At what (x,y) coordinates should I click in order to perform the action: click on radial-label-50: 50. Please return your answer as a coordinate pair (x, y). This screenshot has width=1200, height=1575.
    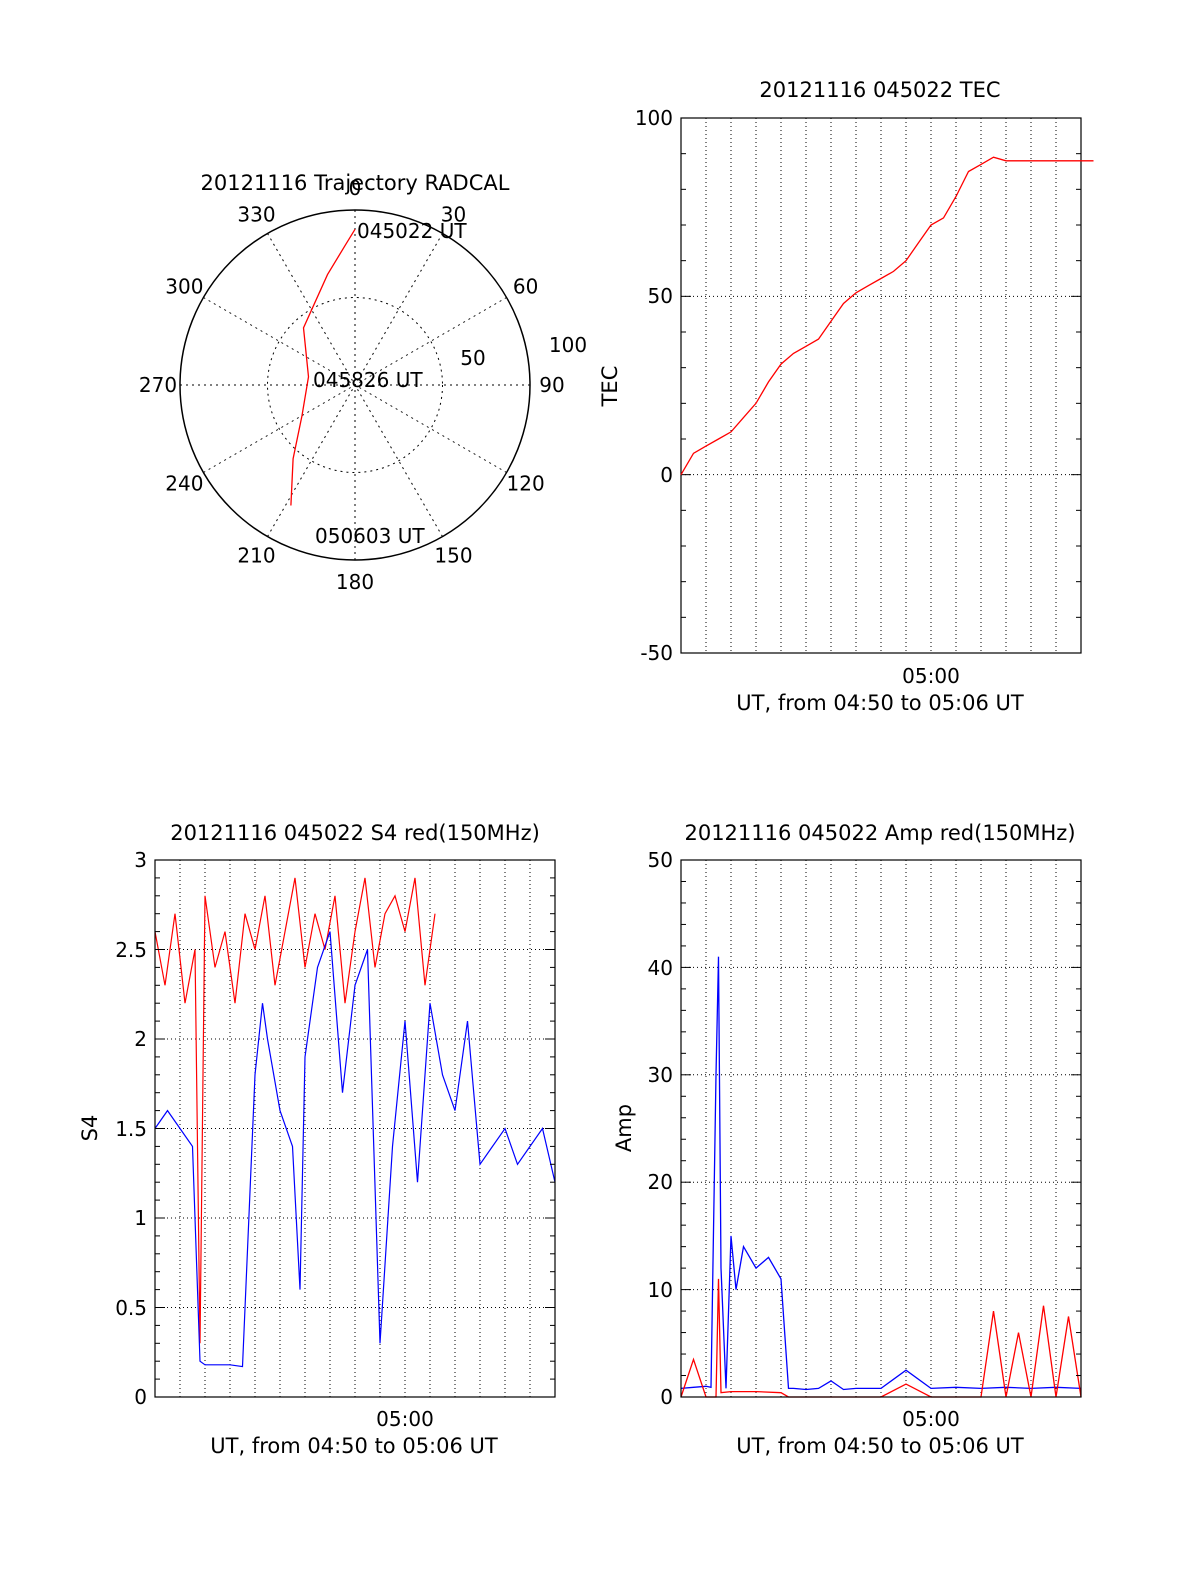
    Looking at the image, I should click on (472, 358).